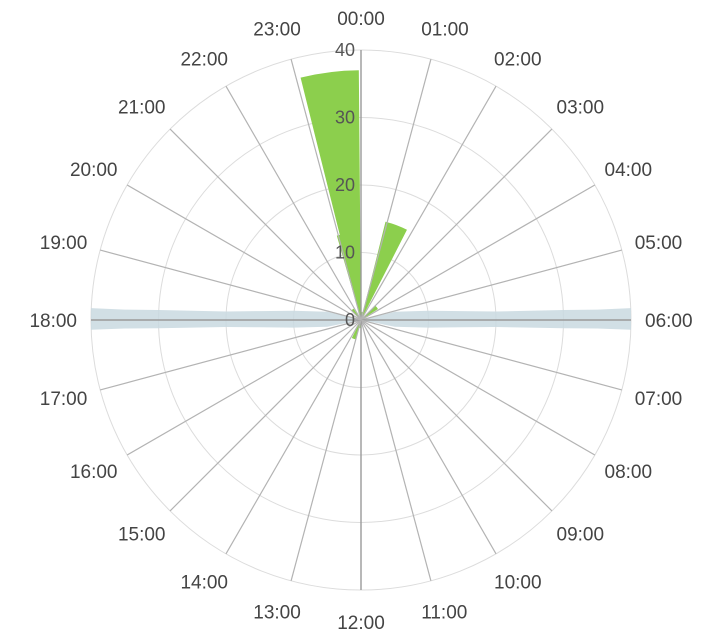  Describe the element at coordinates (277, 29) in the screenshot. I see `angle-label-23-00: 23:00` at that location.